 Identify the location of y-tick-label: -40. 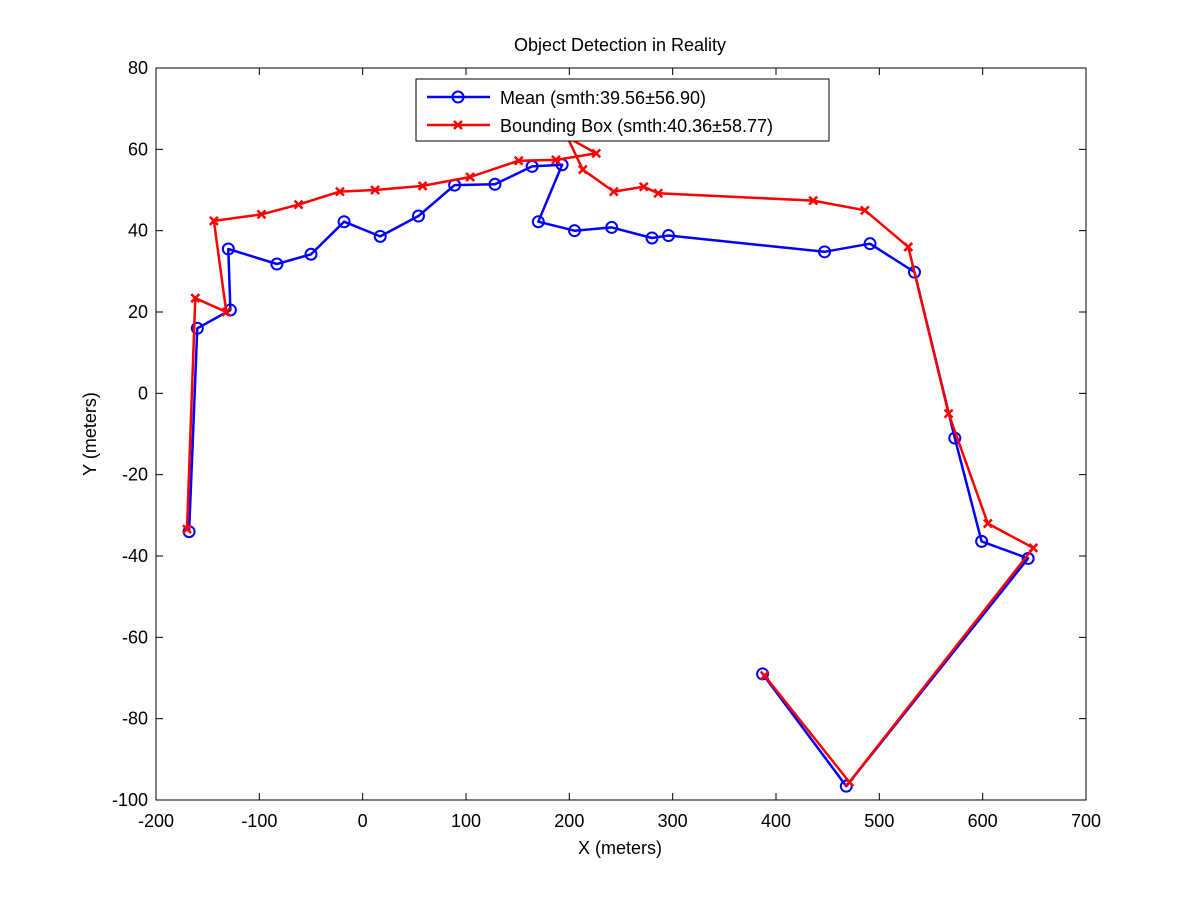
(135, 556).